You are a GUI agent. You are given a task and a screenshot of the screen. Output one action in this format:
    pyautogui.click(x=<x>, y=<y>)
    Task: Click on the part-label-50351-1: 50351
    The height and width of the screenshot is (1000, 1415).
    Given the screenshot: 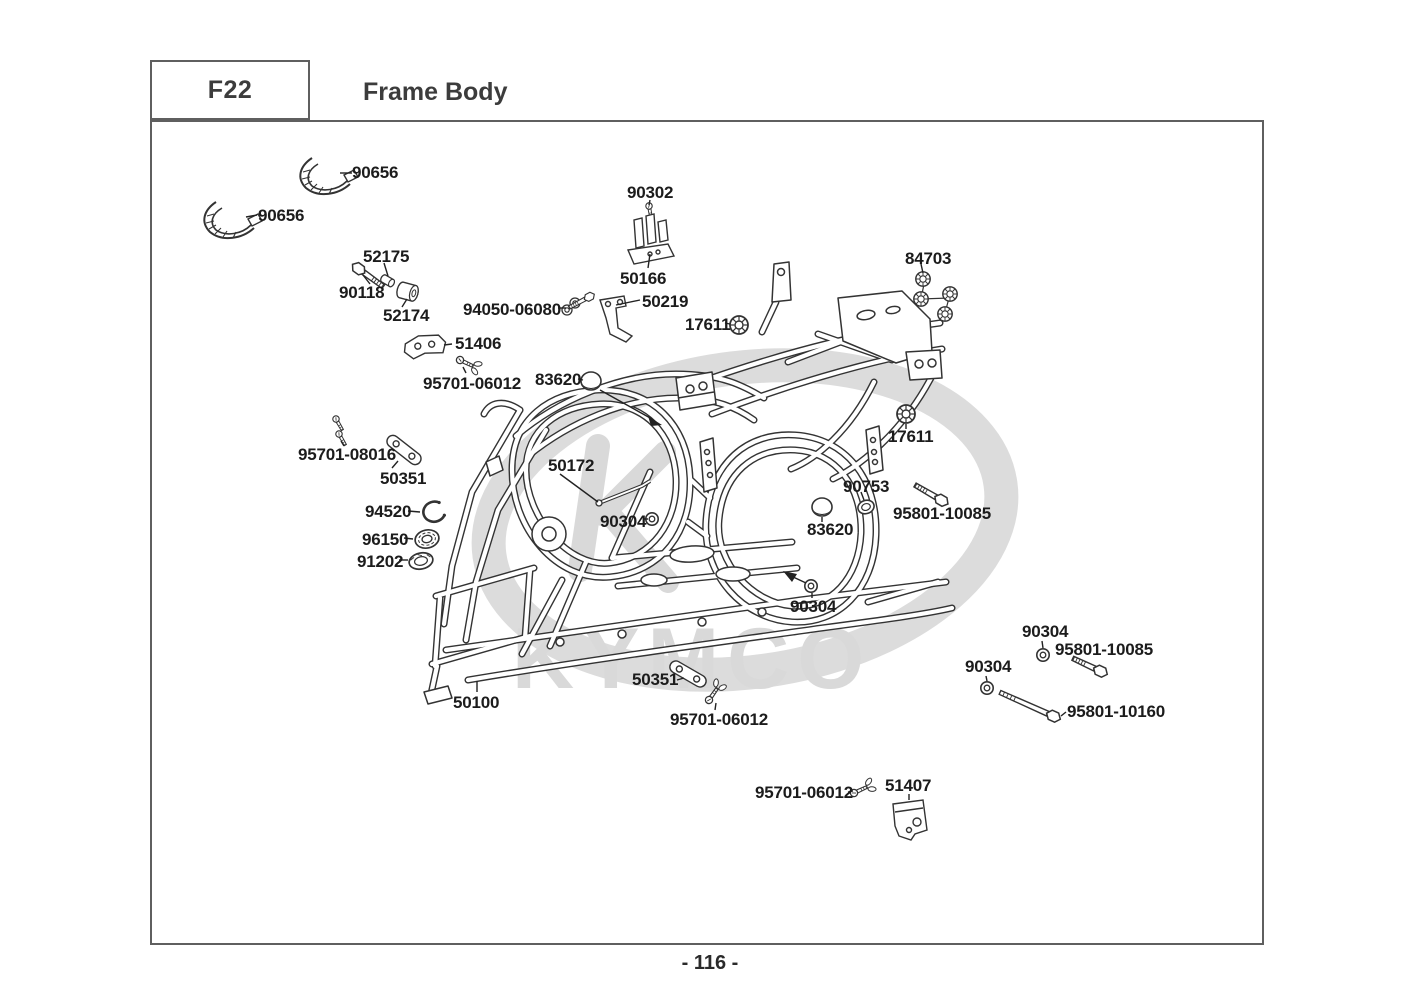 What is the action you would take?
    pyautogui.click(x=403, y=478)
    